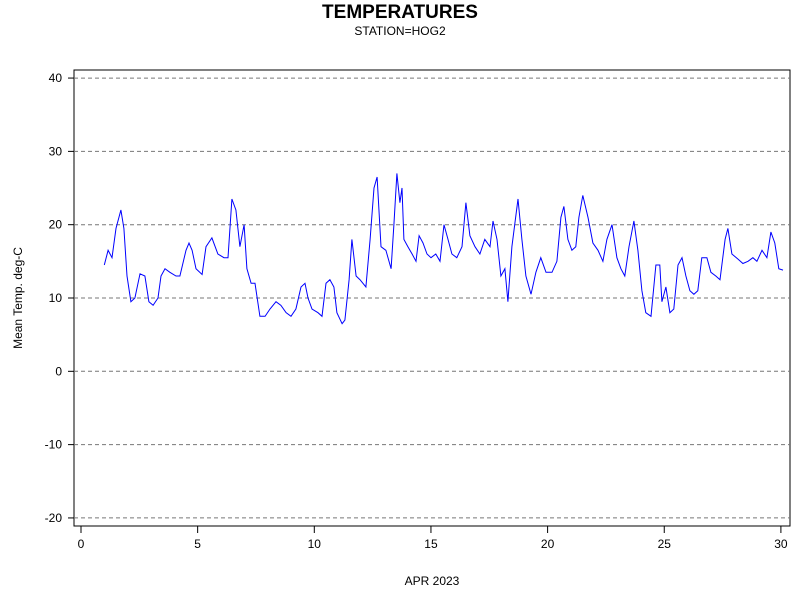  I want to click on y-tick-label: -10, so click(54, 445).